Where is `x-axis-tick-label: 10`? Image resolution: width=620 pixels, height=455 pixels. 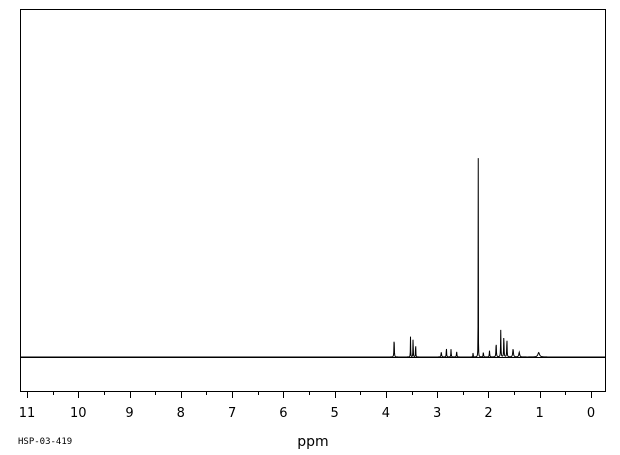 x-axis-tick-label: 10 is located at coordinates (78, 413).